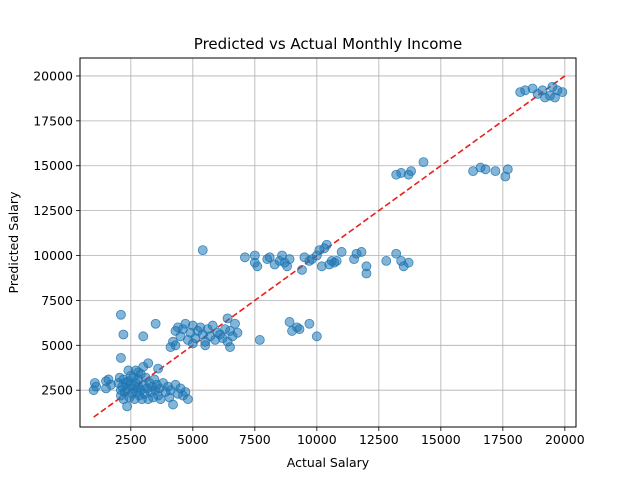 This screenshot has height=480, width=640. What do you see at coordinates (328, 44) in the screenshot?
I see `chart-title: Predicted vs Actual Monthly Income` at bounding box center [328, 44].